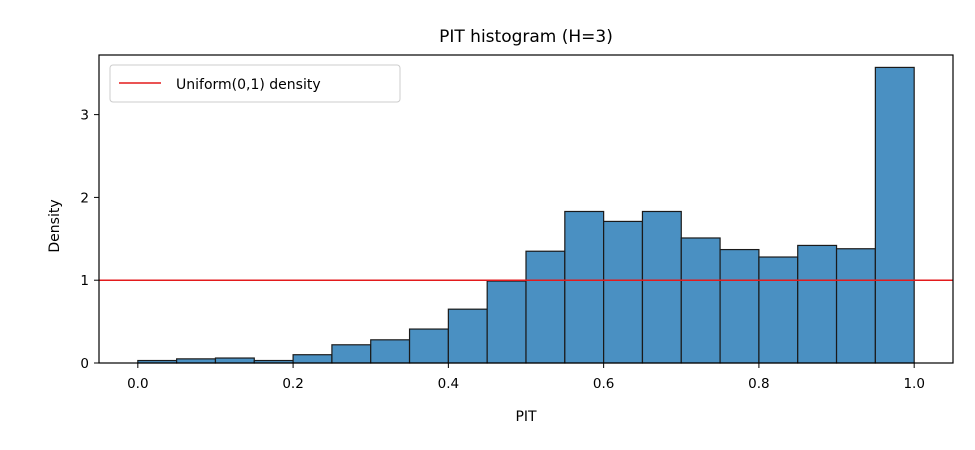  What do you see at coordinates (526, 377) in the screenshot?
I see `x-axis-ticks: 0.0 0.2 0.4 0.6 0.8 1.0` at bounding box center [526, 377].